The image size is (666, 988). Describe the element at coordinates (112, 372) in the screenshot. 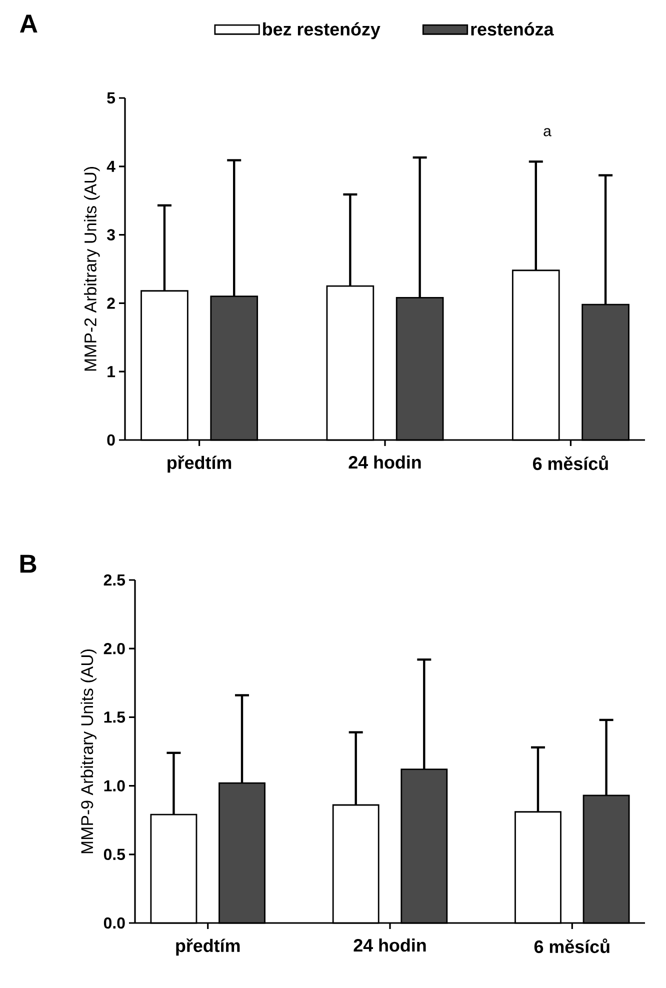

I see `y-tick-label: 1` at that location.